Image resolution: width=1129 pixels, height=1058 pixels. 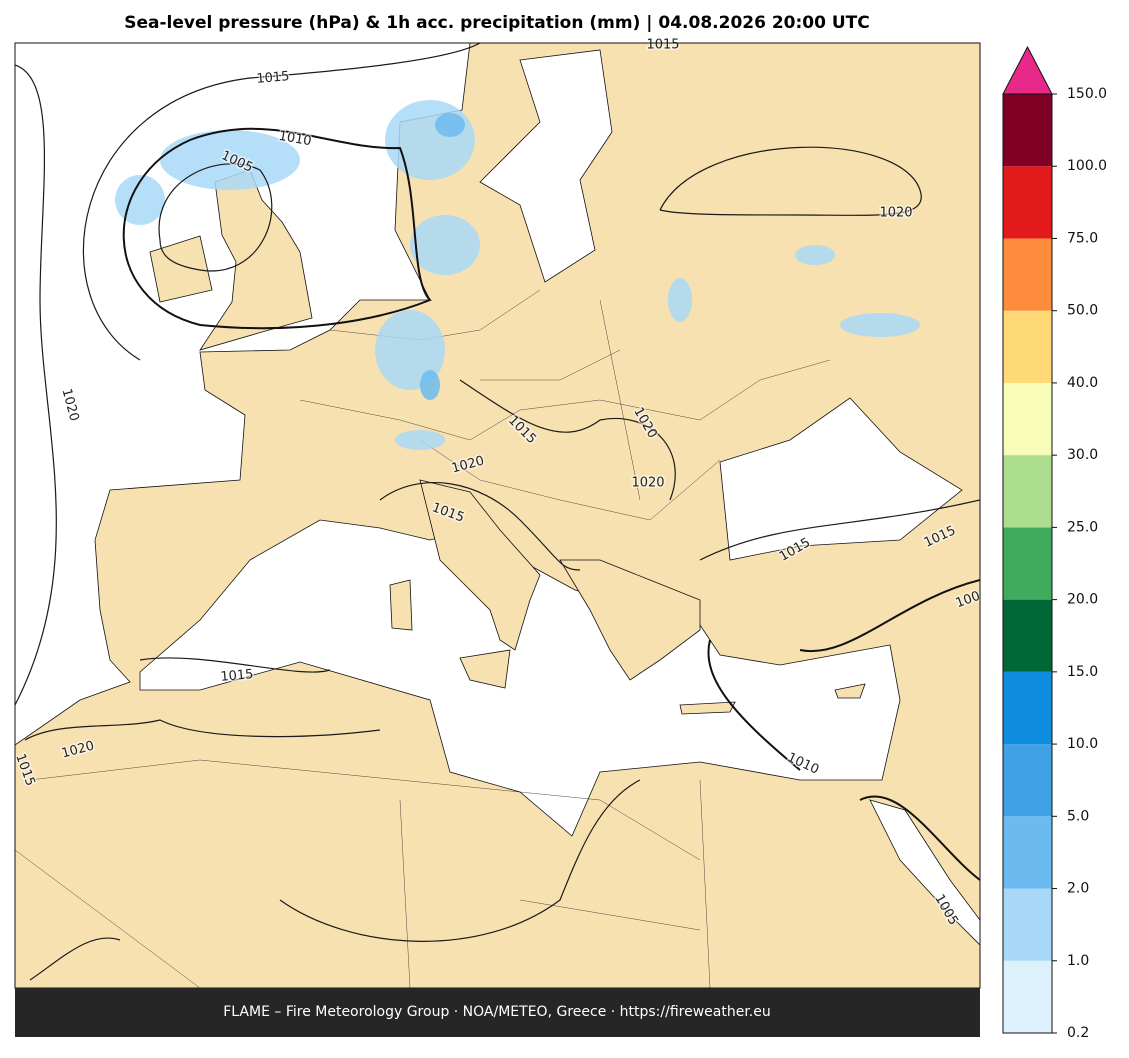 What do you see at coordinates (1082, 527) in the screenshot?
I see `colorbar-tick-label: 25.0` at bounding box center [1082, 527].